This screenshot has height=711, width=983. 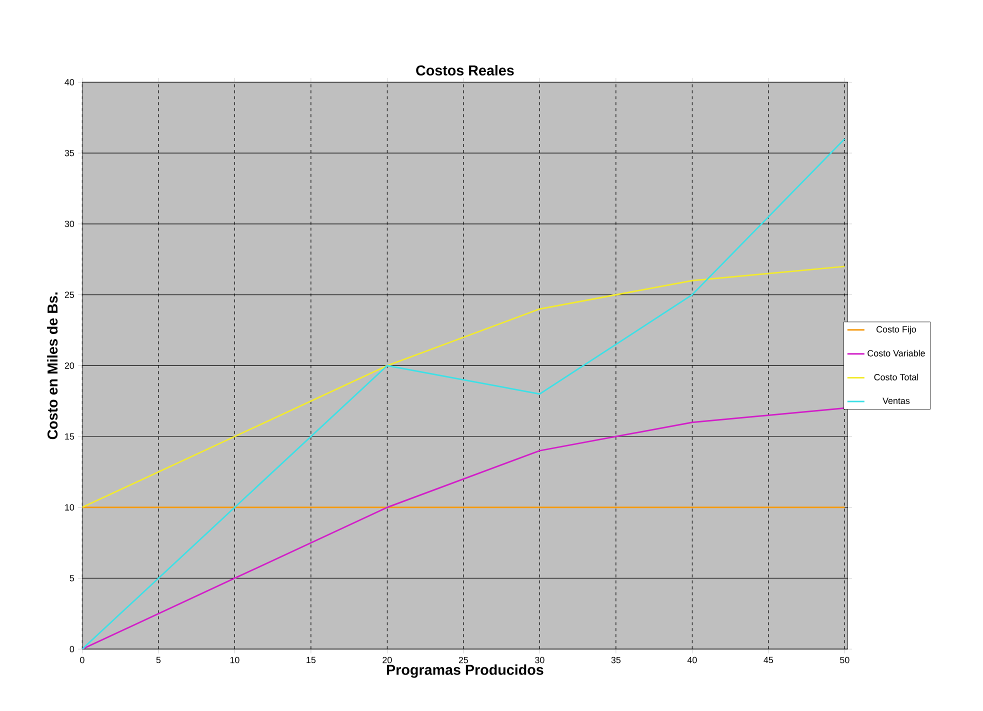 I want to click on y-tick-label: 30, so click(x=69, y=223).